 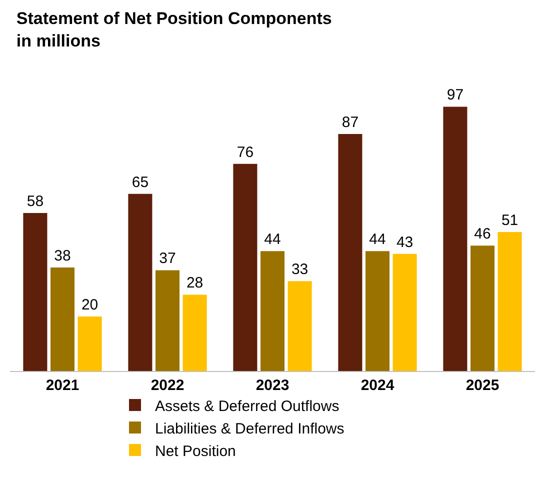 What do you see at coordinates (377, 385) in the screenshot?
I see `x-tick-label: 2024` at bounding box center [377, 385].